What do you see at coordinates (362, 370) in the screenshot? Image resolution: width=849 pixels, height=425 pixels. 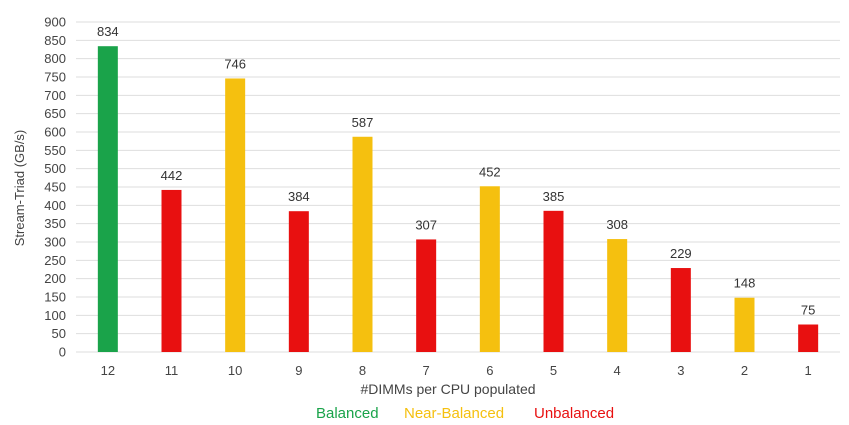 I see `x-tick-label-8: 8` at bounding box center [362, 370].